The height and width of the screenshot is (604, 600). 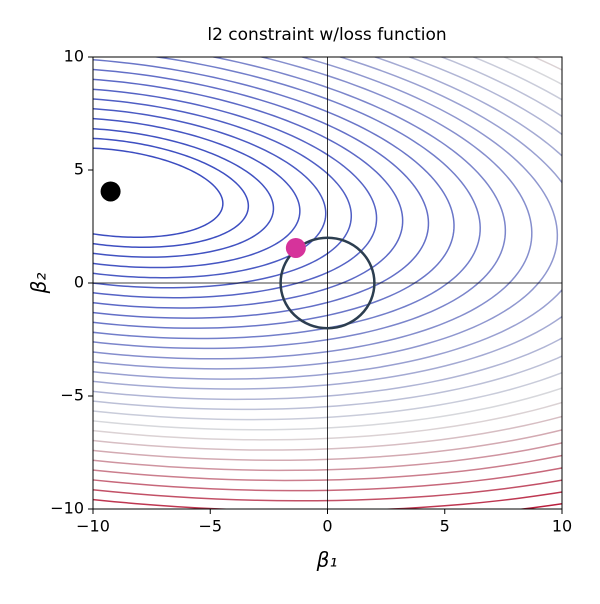 I want to click on y-tick-label: 10, so click(x=74, y=56).